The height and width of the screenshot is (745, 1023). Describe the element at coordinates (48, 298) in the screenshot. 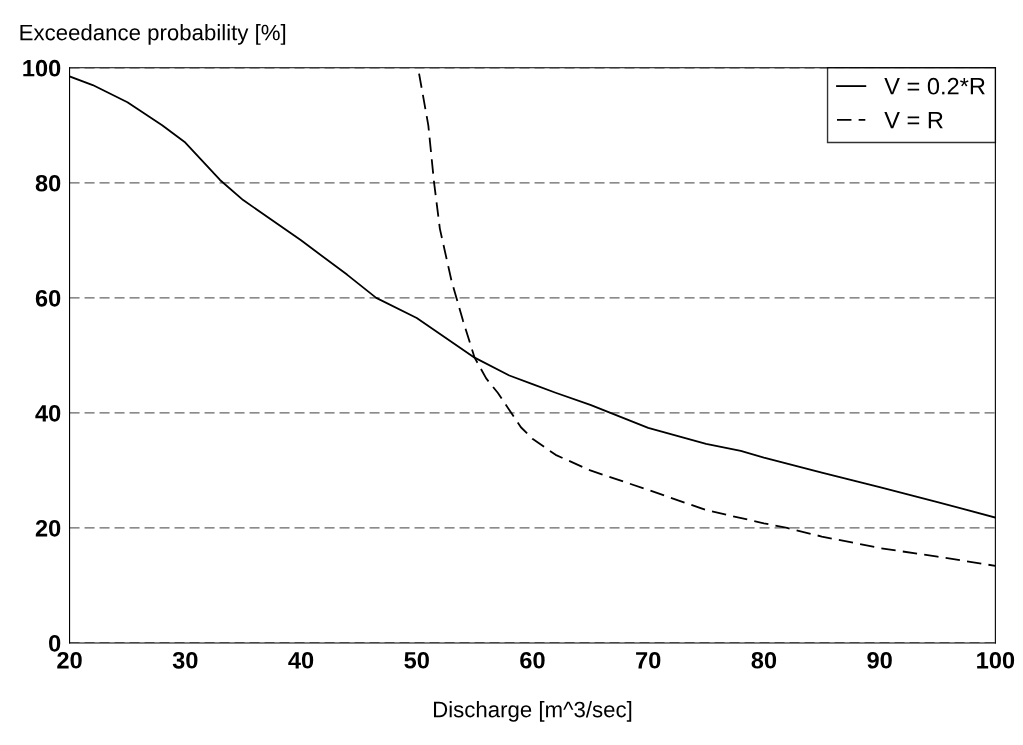

I see `y-tick-label: 60` at that location.